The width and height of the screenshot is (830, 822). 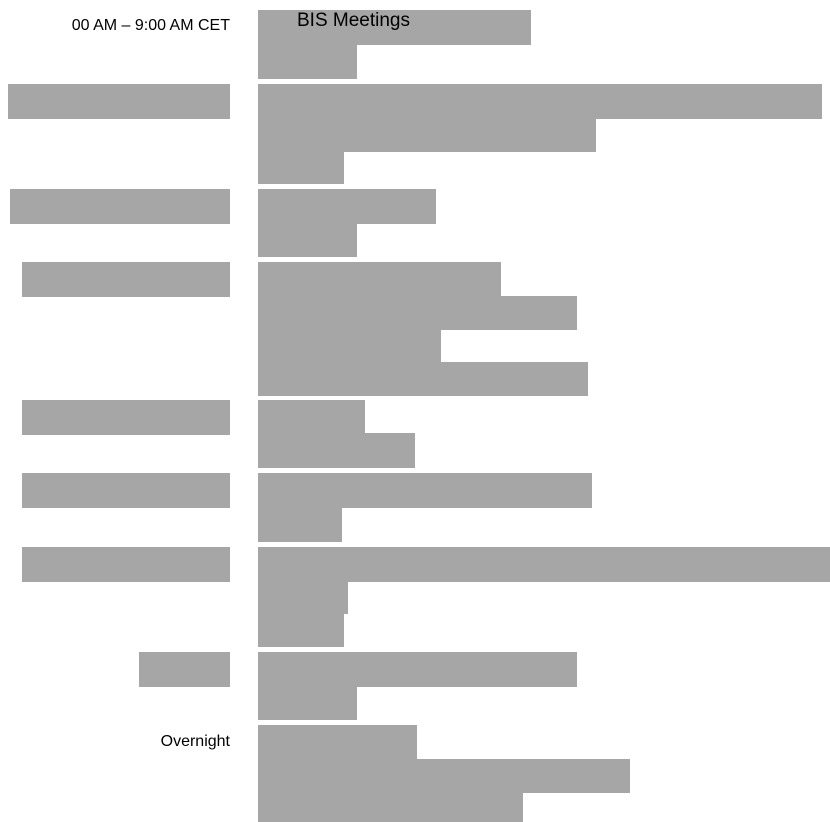 I want to click on time-label: 00 AM – 9:00 AM CET, so click(x=150, y=25).